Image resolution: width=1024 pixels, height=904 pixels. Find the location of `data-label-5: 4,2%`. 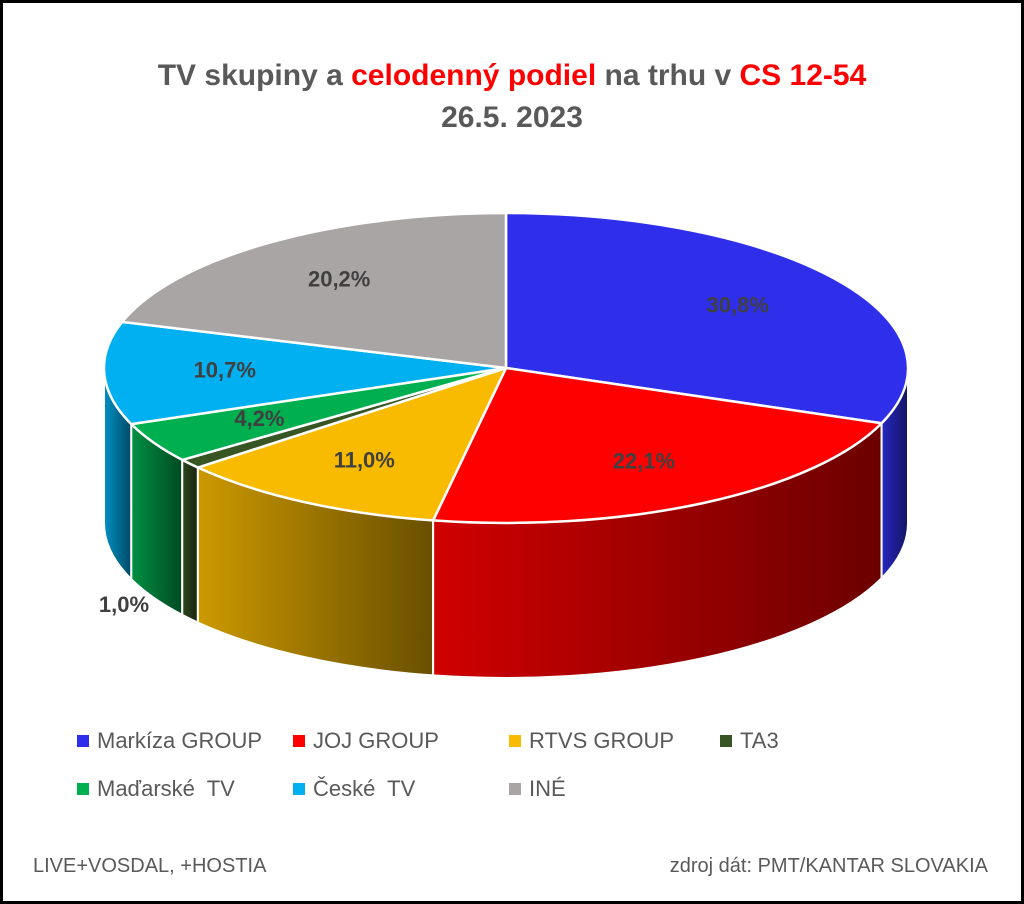

data-label-5: 4,2% is located at coordinates (259, 418).